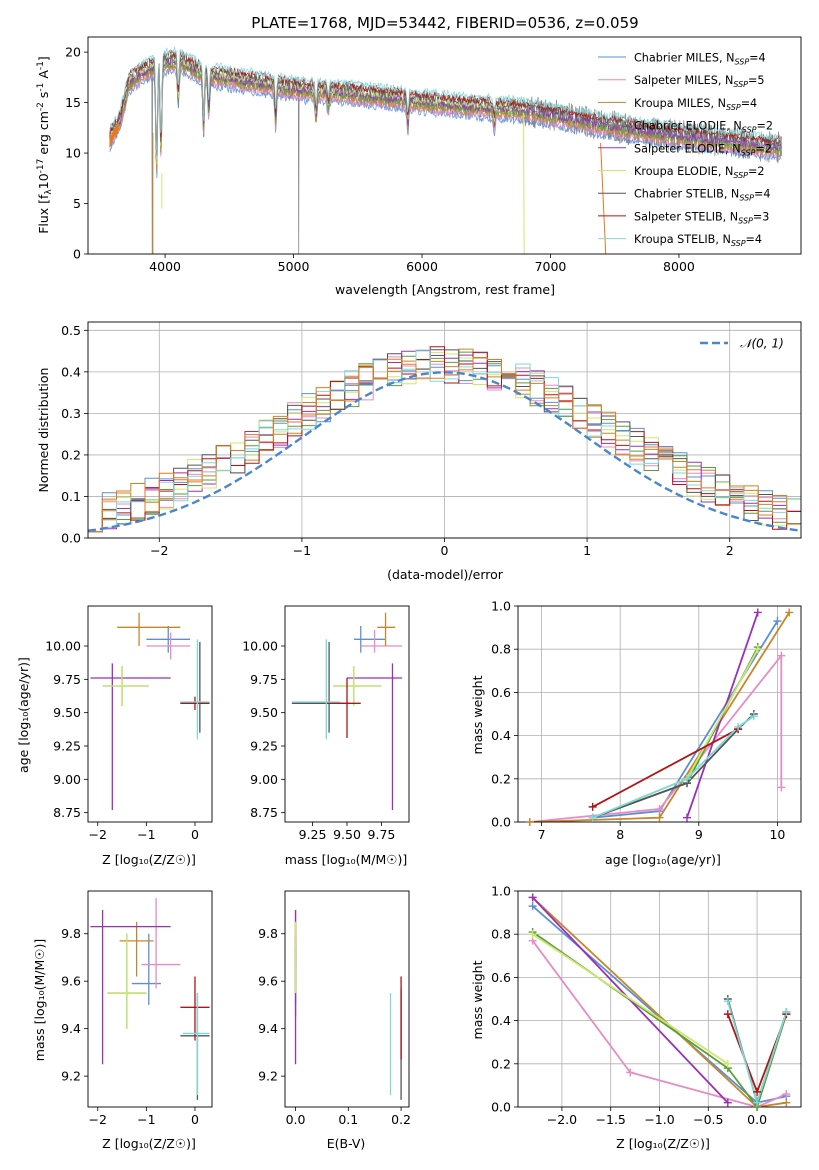  Describe the element at coordinates (501, 735) in the screenshot. I see `p5-ytick-label-2: 0.4` at that location.